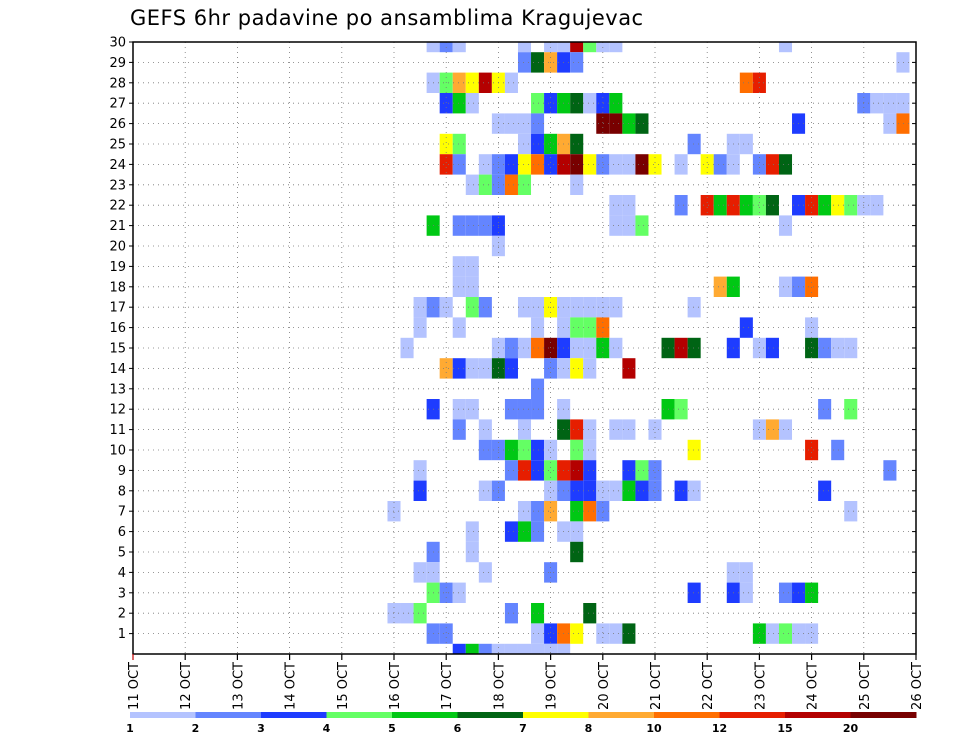  What do you see at coordinates (117, 328) in the screenshot?
I see `y-tick-label: 16` at bounding box center [117, 328].